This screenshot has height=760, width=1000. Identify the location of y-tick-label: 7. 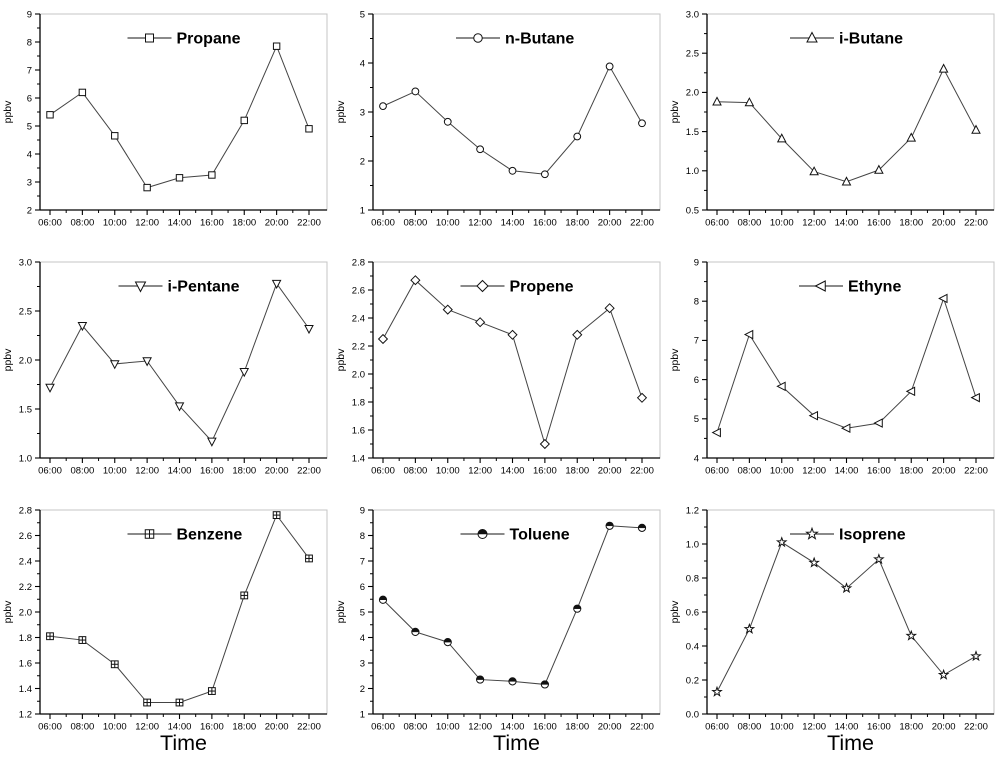
(696, 341).